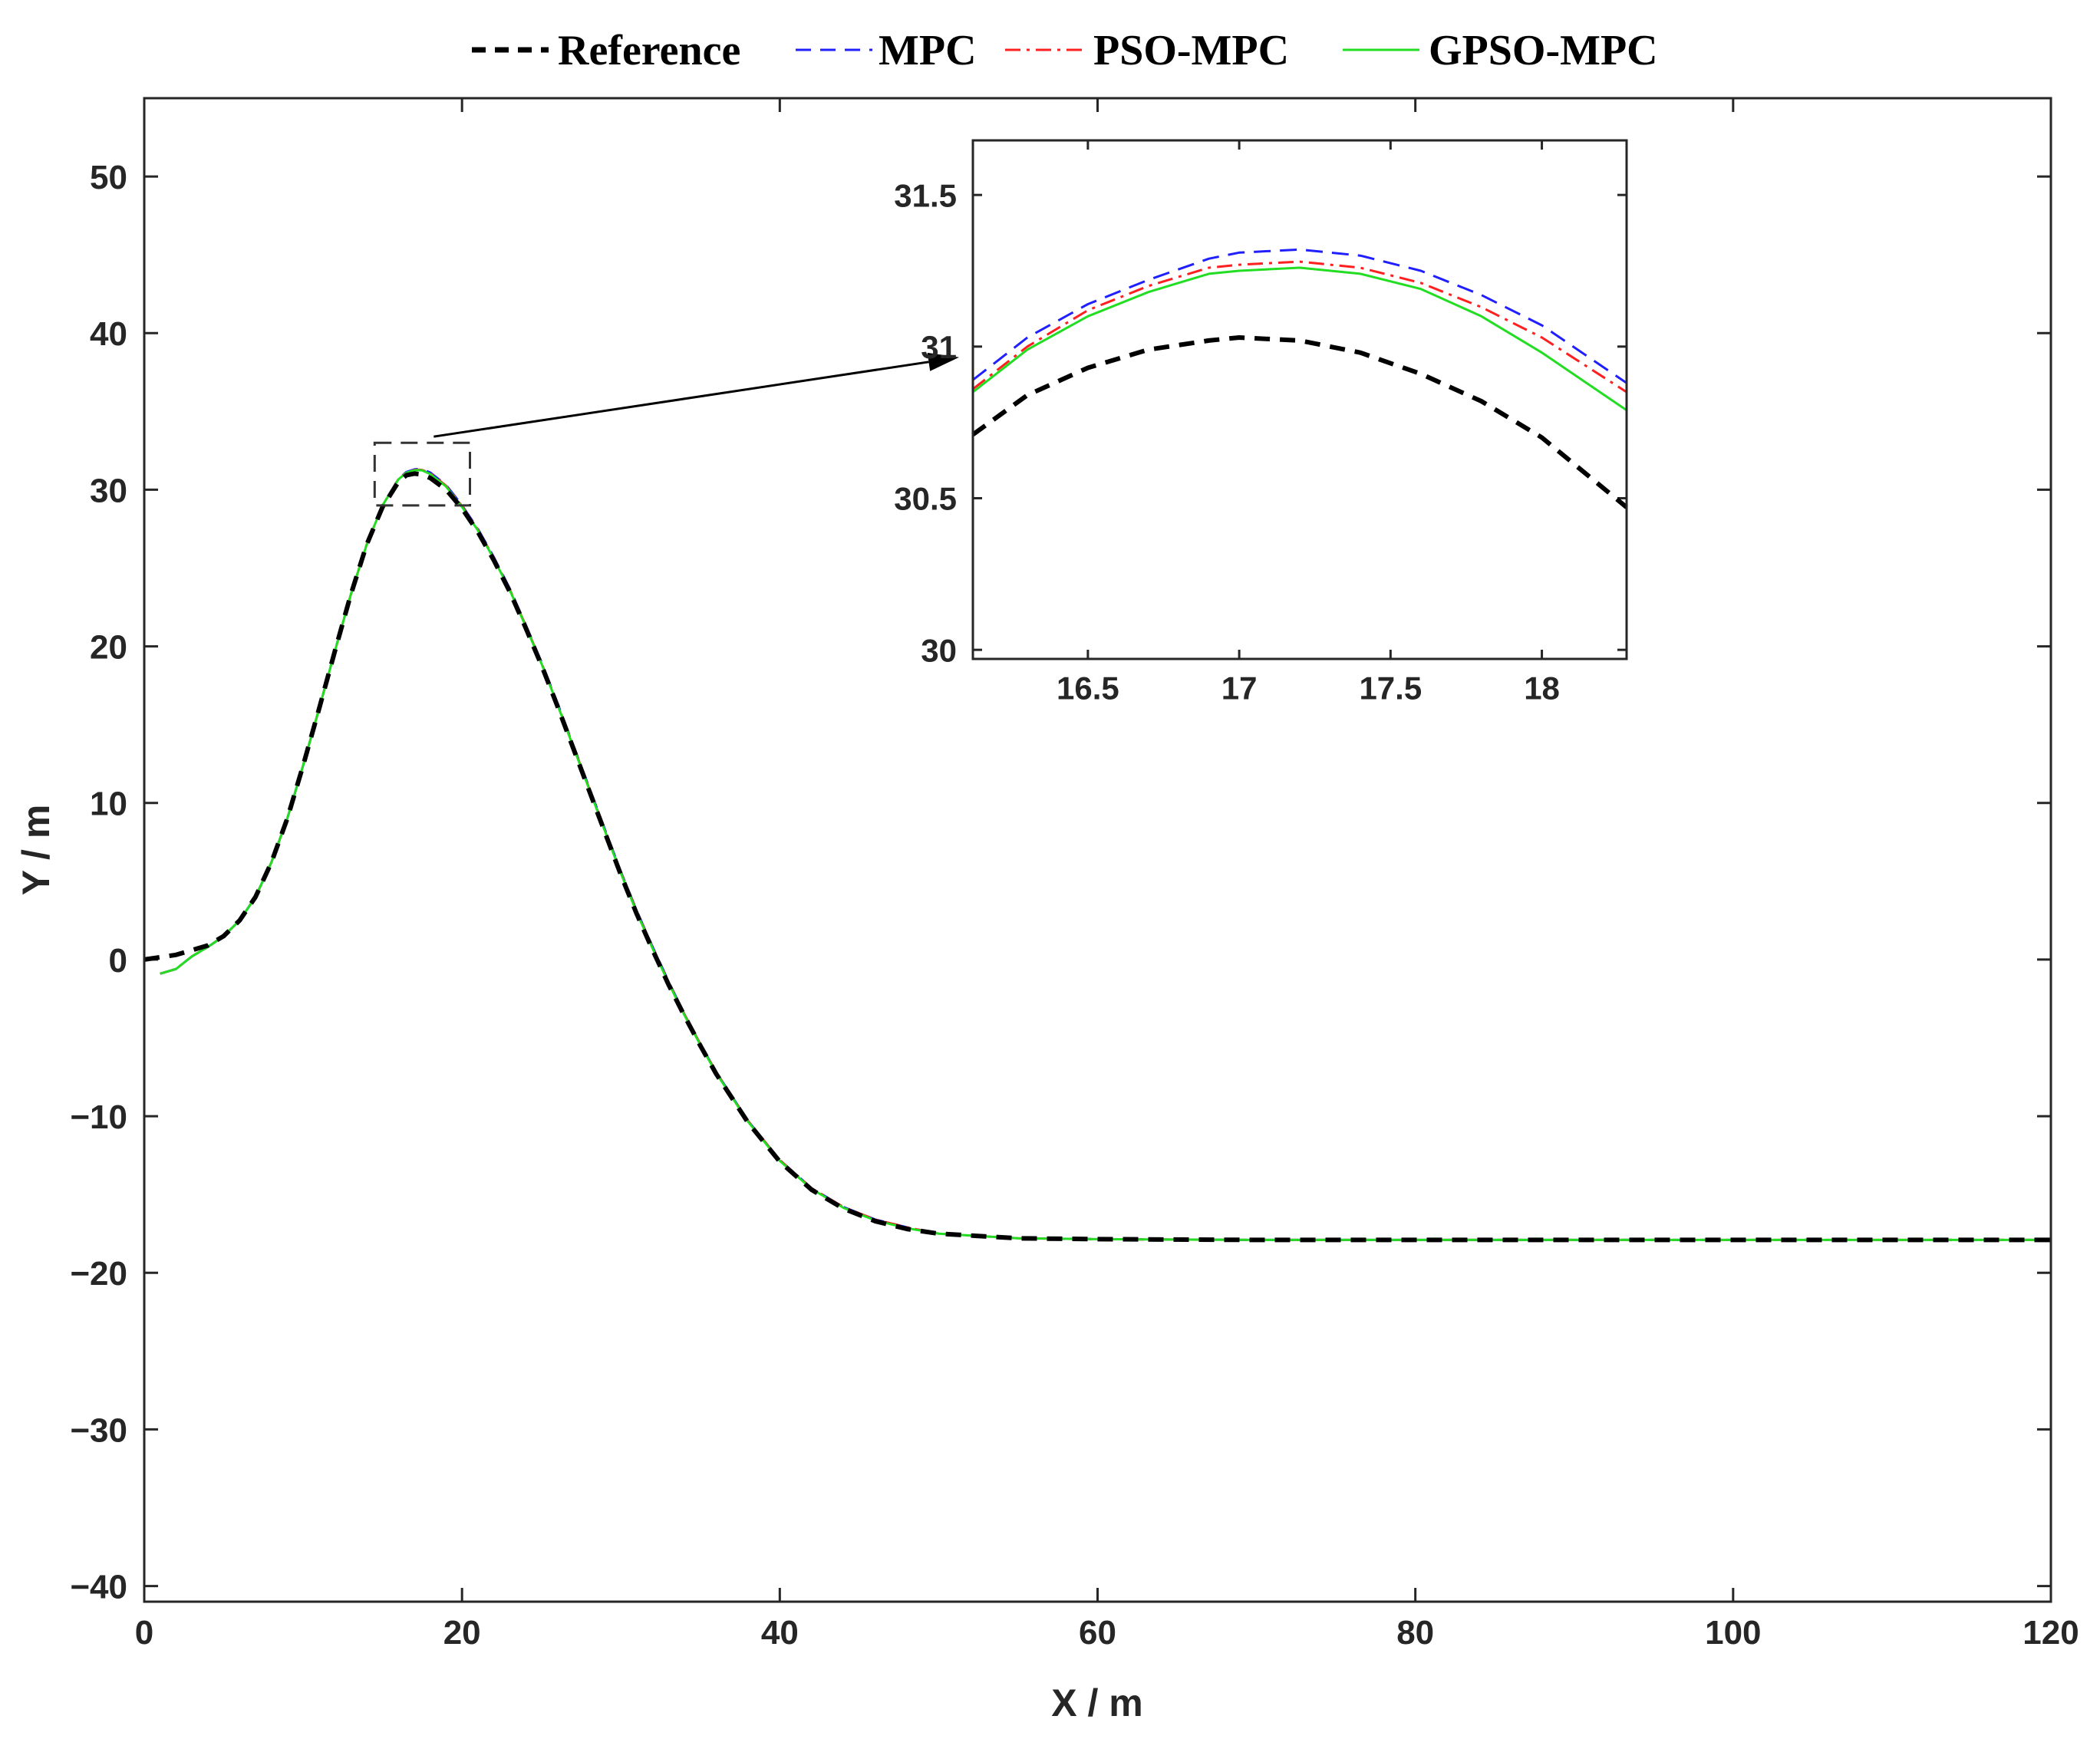 Image resolution: width=2100 pixels, height=1739 pixels. Describe the element at coordinates (118, 961) in the screenshot. I see `main-y-tick-label: 0` at that location.